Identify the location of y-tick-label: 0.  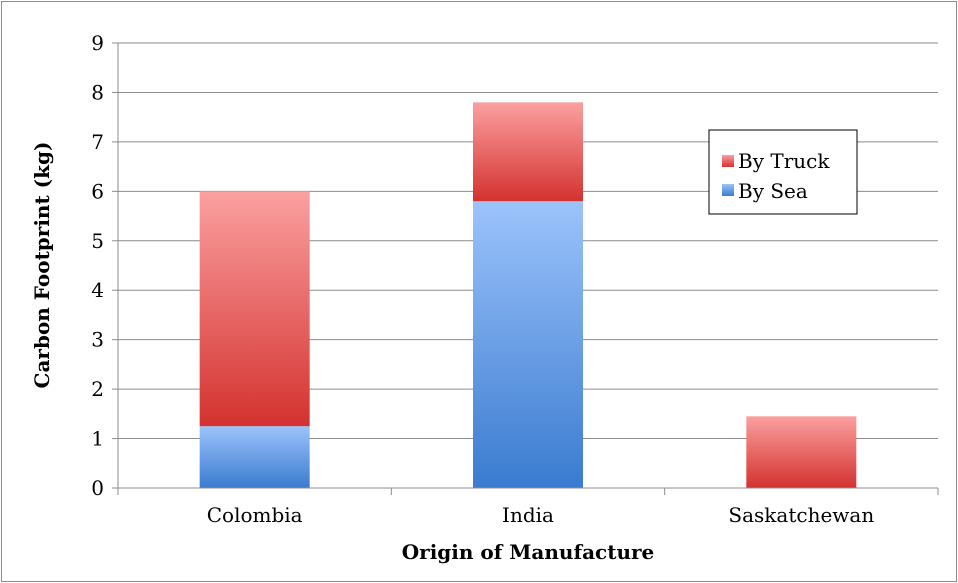
(97, 488).